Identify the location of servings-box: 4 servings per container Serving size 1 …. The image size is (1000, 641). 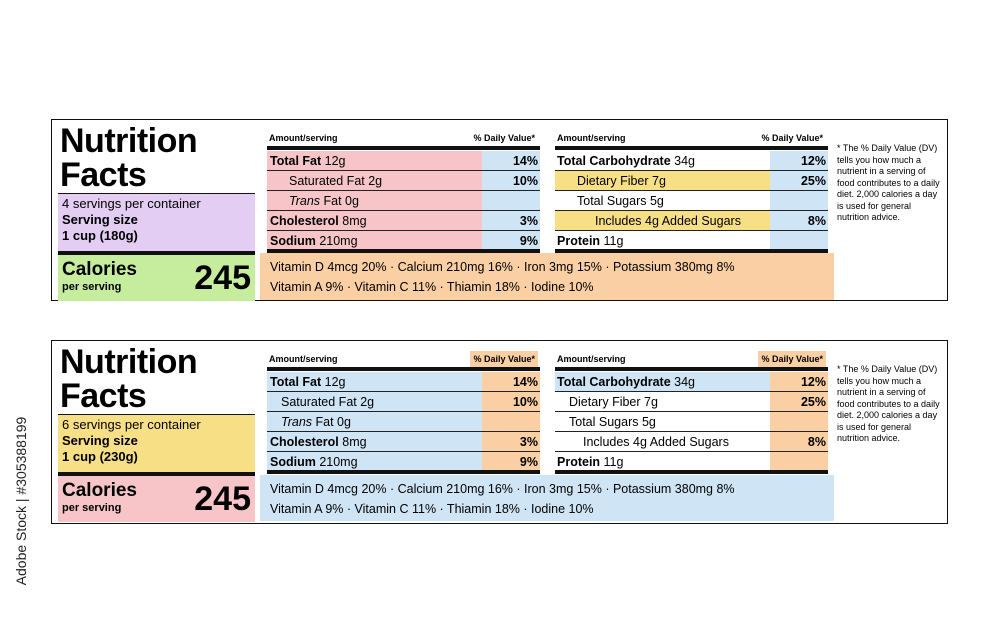
(156, 222).